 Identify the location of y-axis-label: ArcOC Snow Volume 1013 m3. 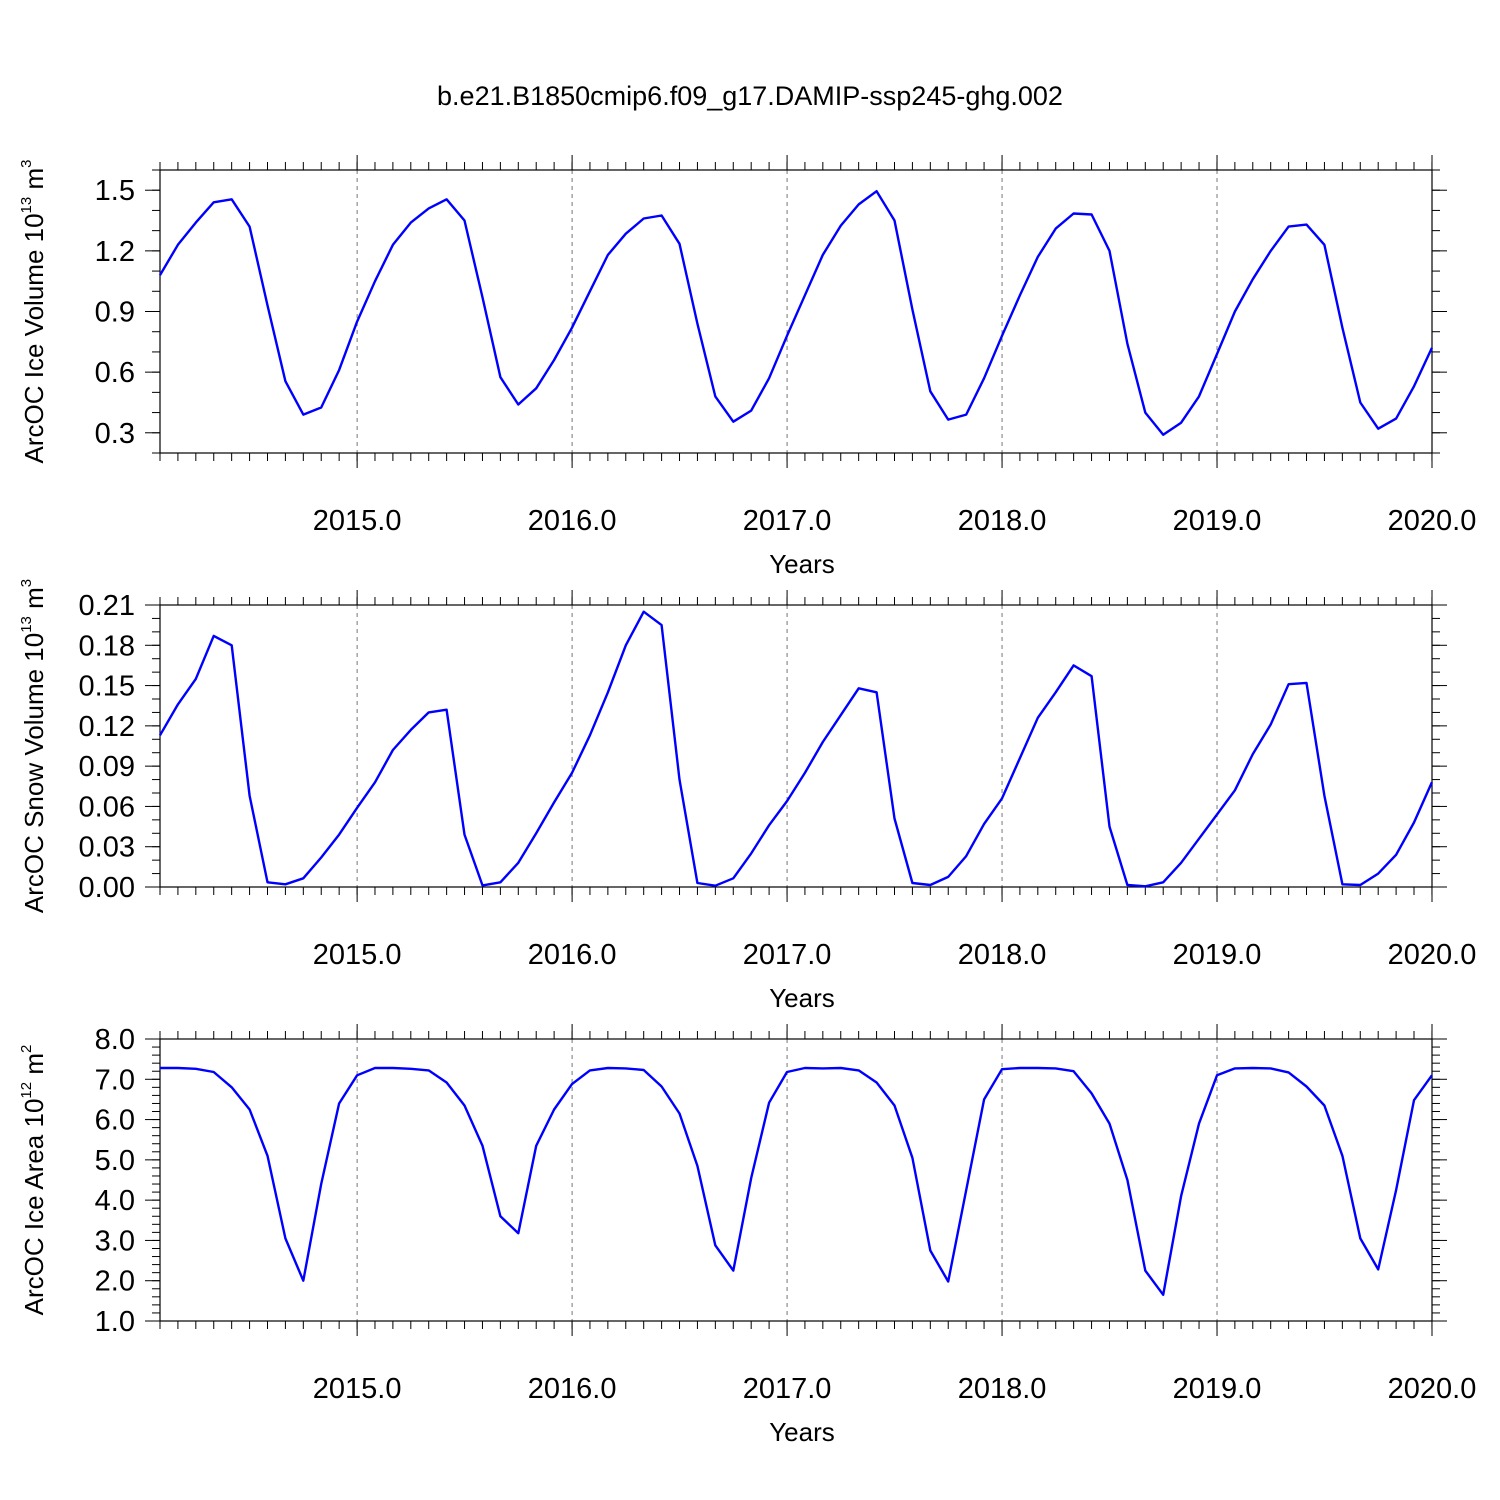
(33, 746).